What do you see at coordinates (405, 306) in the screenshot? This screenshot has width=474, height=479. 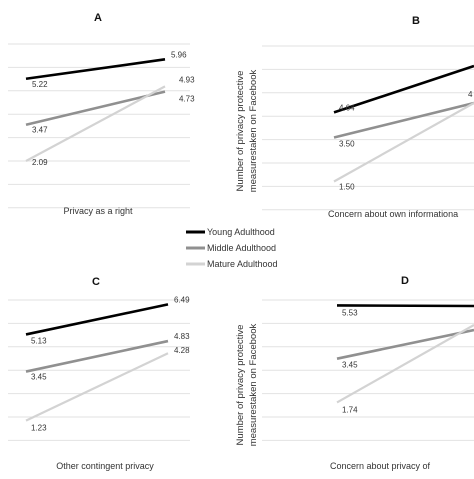 I see `panel-d-young-line` at bounding box center [405, 306].